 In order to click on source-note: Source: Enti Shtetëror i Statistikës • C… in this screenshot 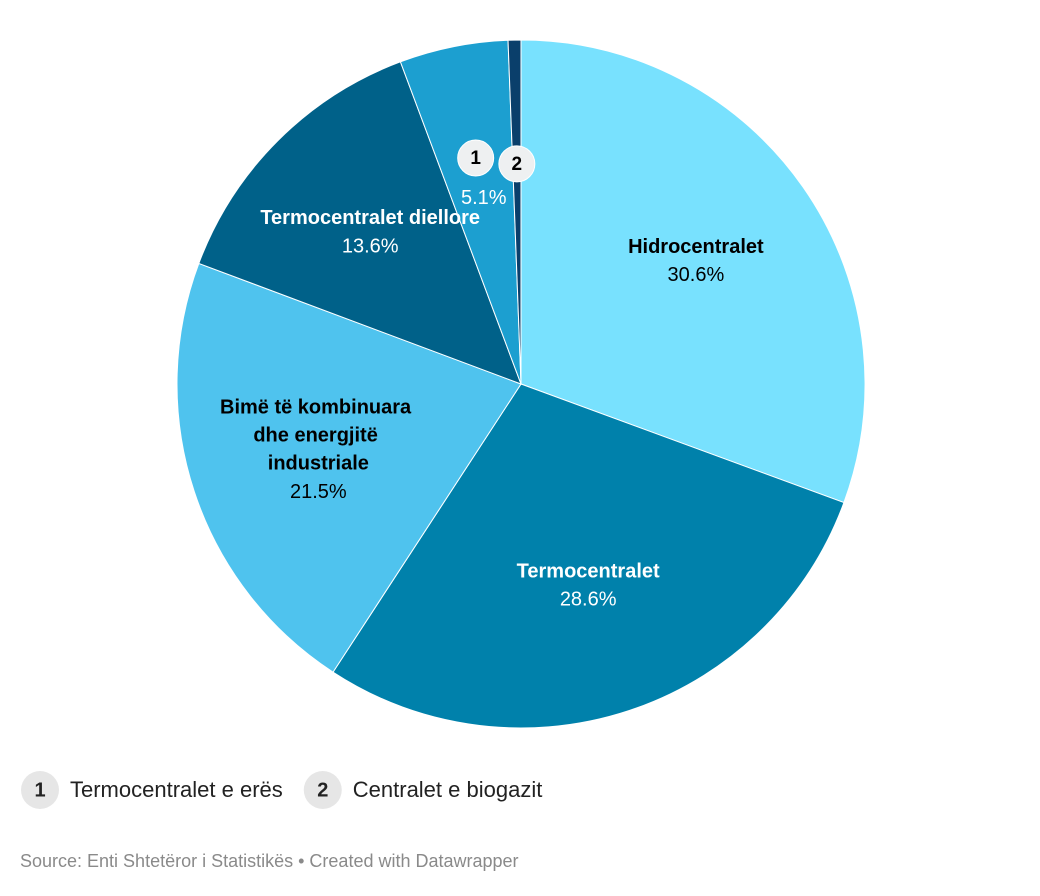, I will do `click(269, 861)`.